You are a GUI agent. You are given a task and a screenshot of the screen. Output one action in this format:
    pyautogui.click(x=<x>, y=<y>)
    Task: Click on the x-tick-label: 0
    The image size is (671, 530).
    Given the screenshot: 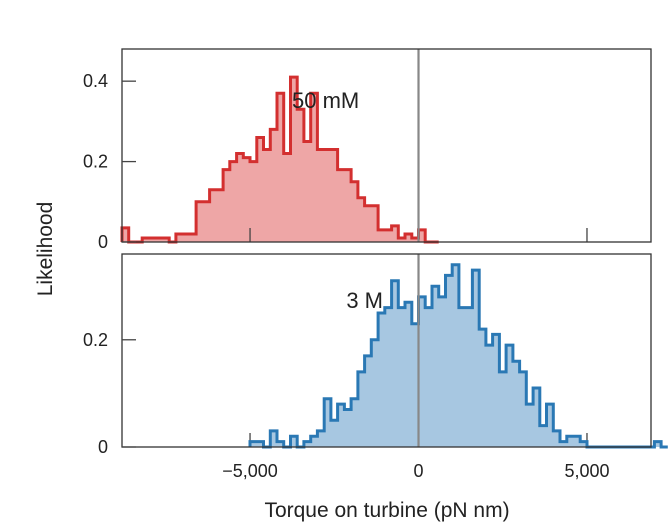 What is the action you would take?
    pyautogui.click(x=419, y=471)
    